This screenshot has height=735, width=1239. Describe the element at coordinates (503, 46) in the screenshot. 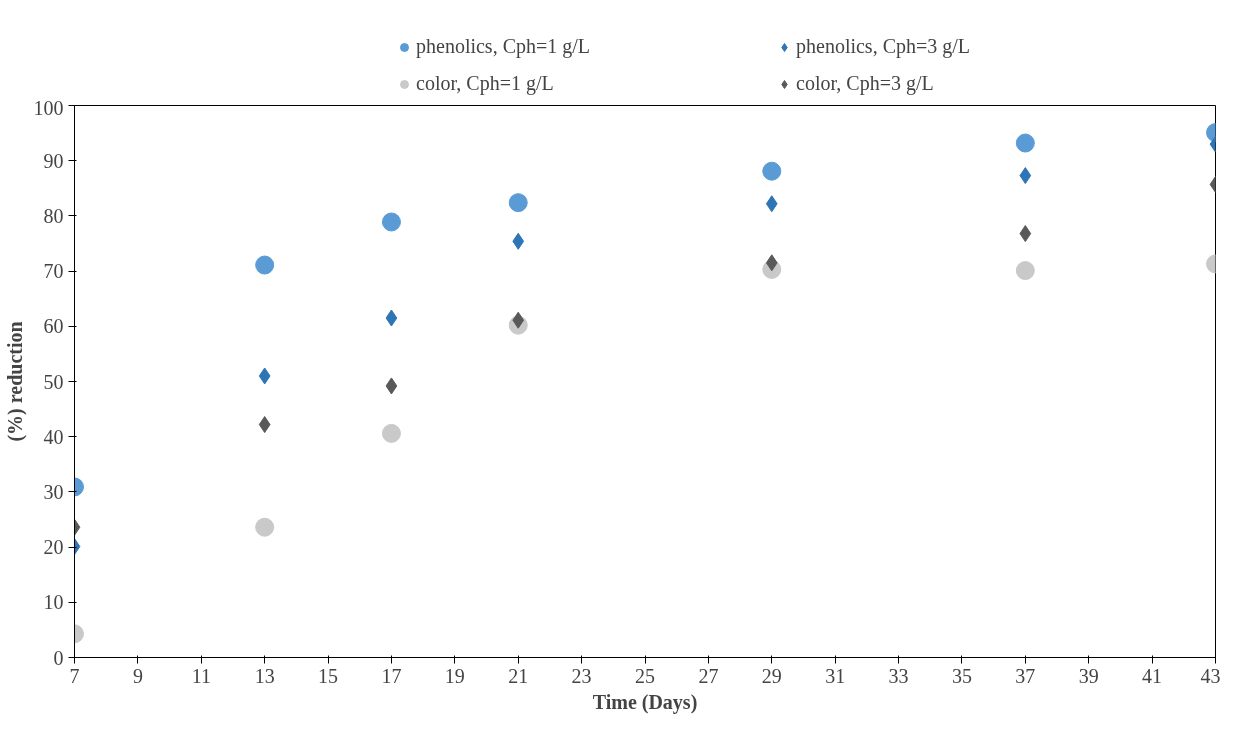

I see `legend-label: phenolics, Cph=1 g/L` at that location.